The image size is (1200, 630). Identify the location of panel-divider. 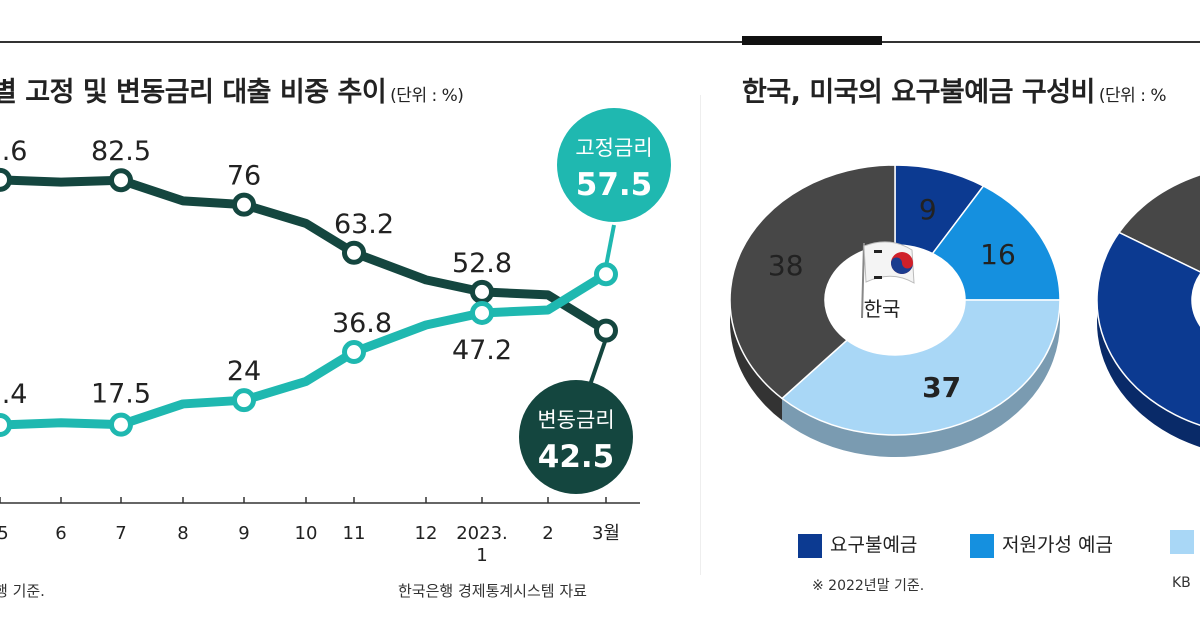
(700, 335).